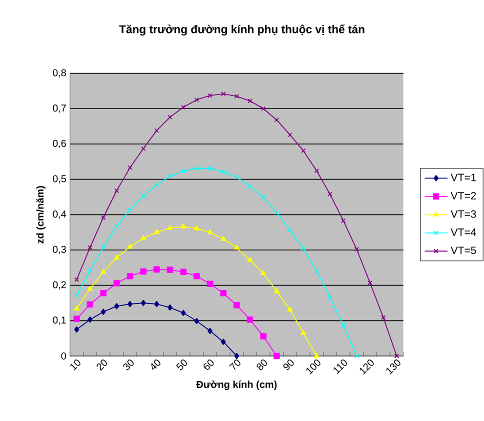 Image resolution: width=484 pixels, height=421 pixels. I want to click on x-tick-label: 60, so click(209, 365).